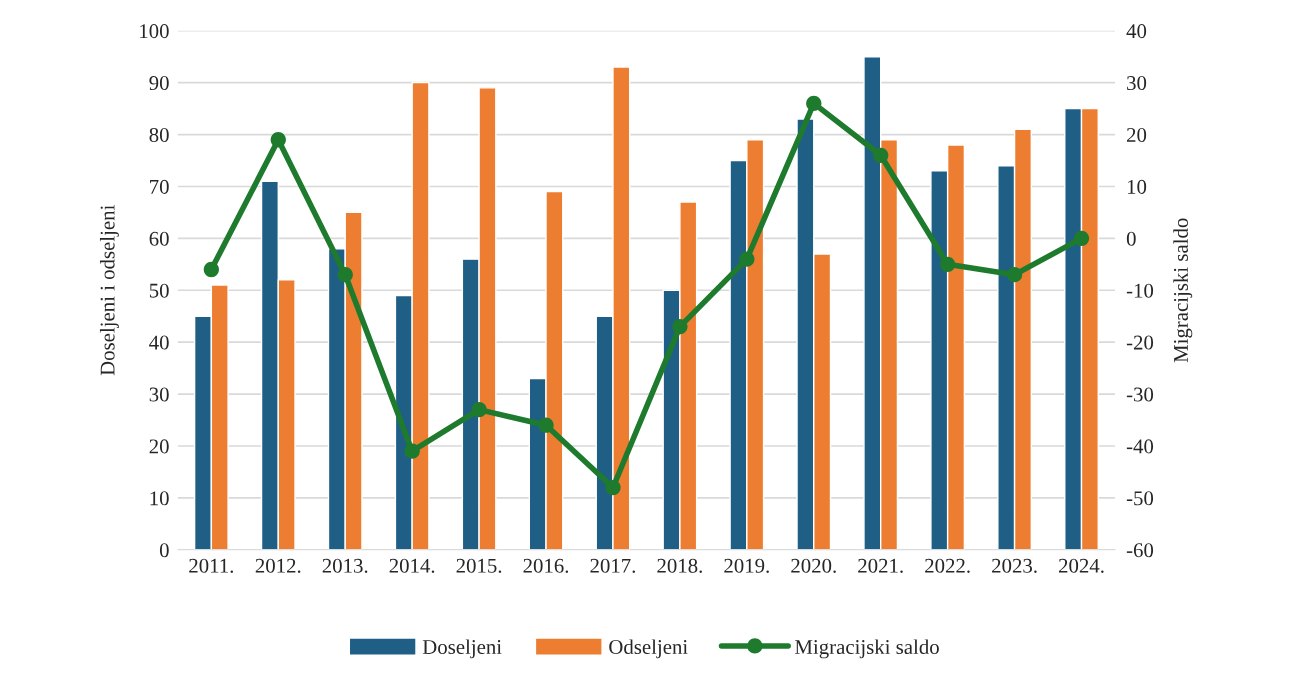 This screenshot has height=683, width=1289. What do you see at coordinates (159, 498) in the screenshot?
I see `y-tick-label: 10` at bounding box center [159, 498].